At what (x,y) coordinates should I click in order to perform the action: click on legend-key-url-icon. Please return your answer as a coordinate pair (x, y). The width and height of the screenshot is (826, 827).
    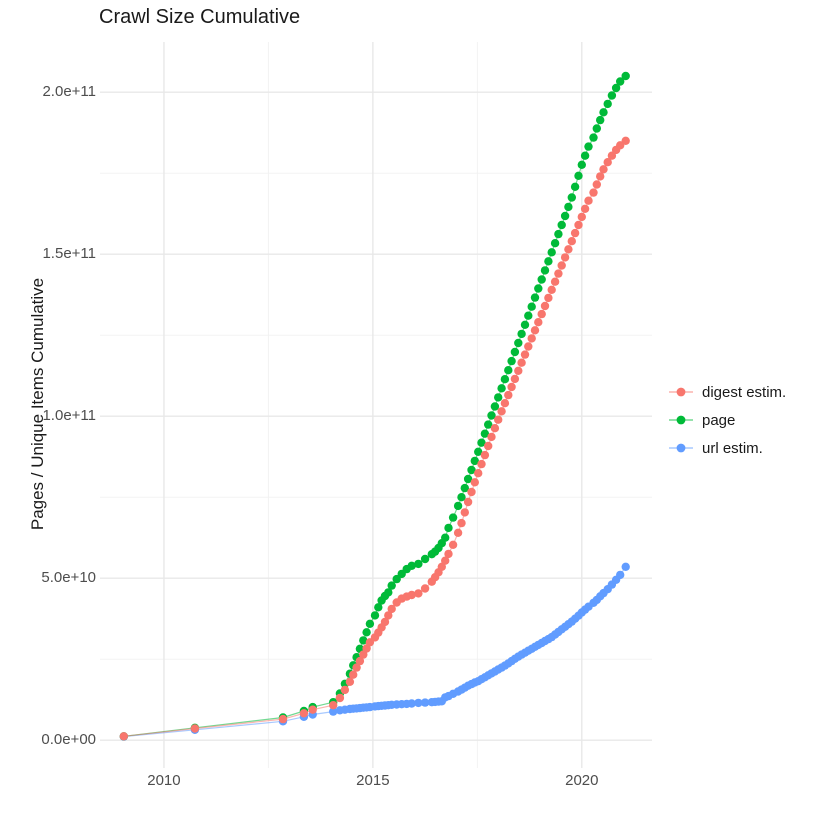
    Looking at the image, I should click on (681, 448).